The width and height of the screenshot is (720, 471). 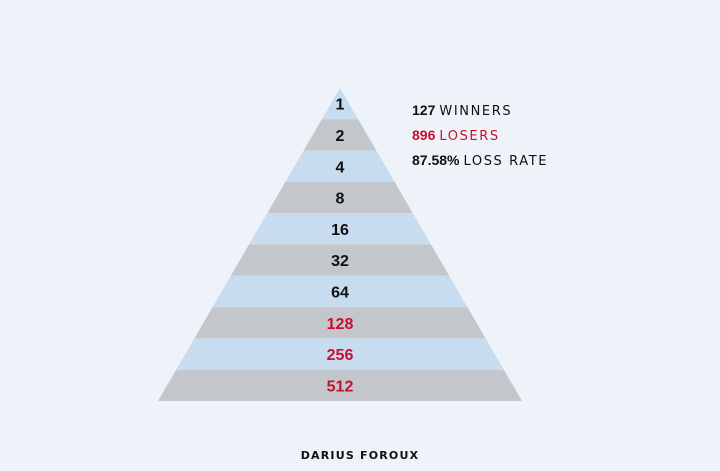 I want to click on pyramid-level-label: 4, so click(x=340, y=167).